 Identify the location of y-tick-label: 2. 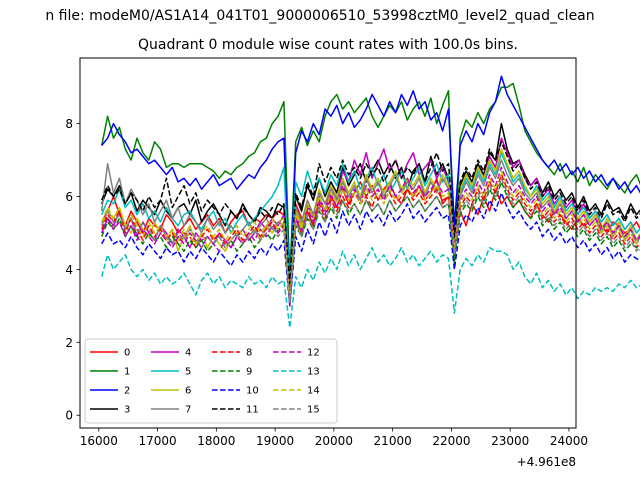
(69, 343).